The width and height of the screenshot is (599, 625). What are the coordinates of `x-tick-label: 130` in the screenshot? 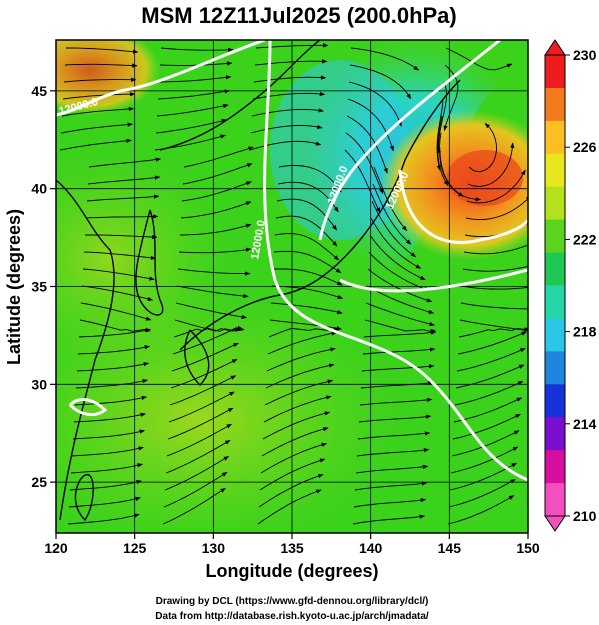 It's located at (214, 548).